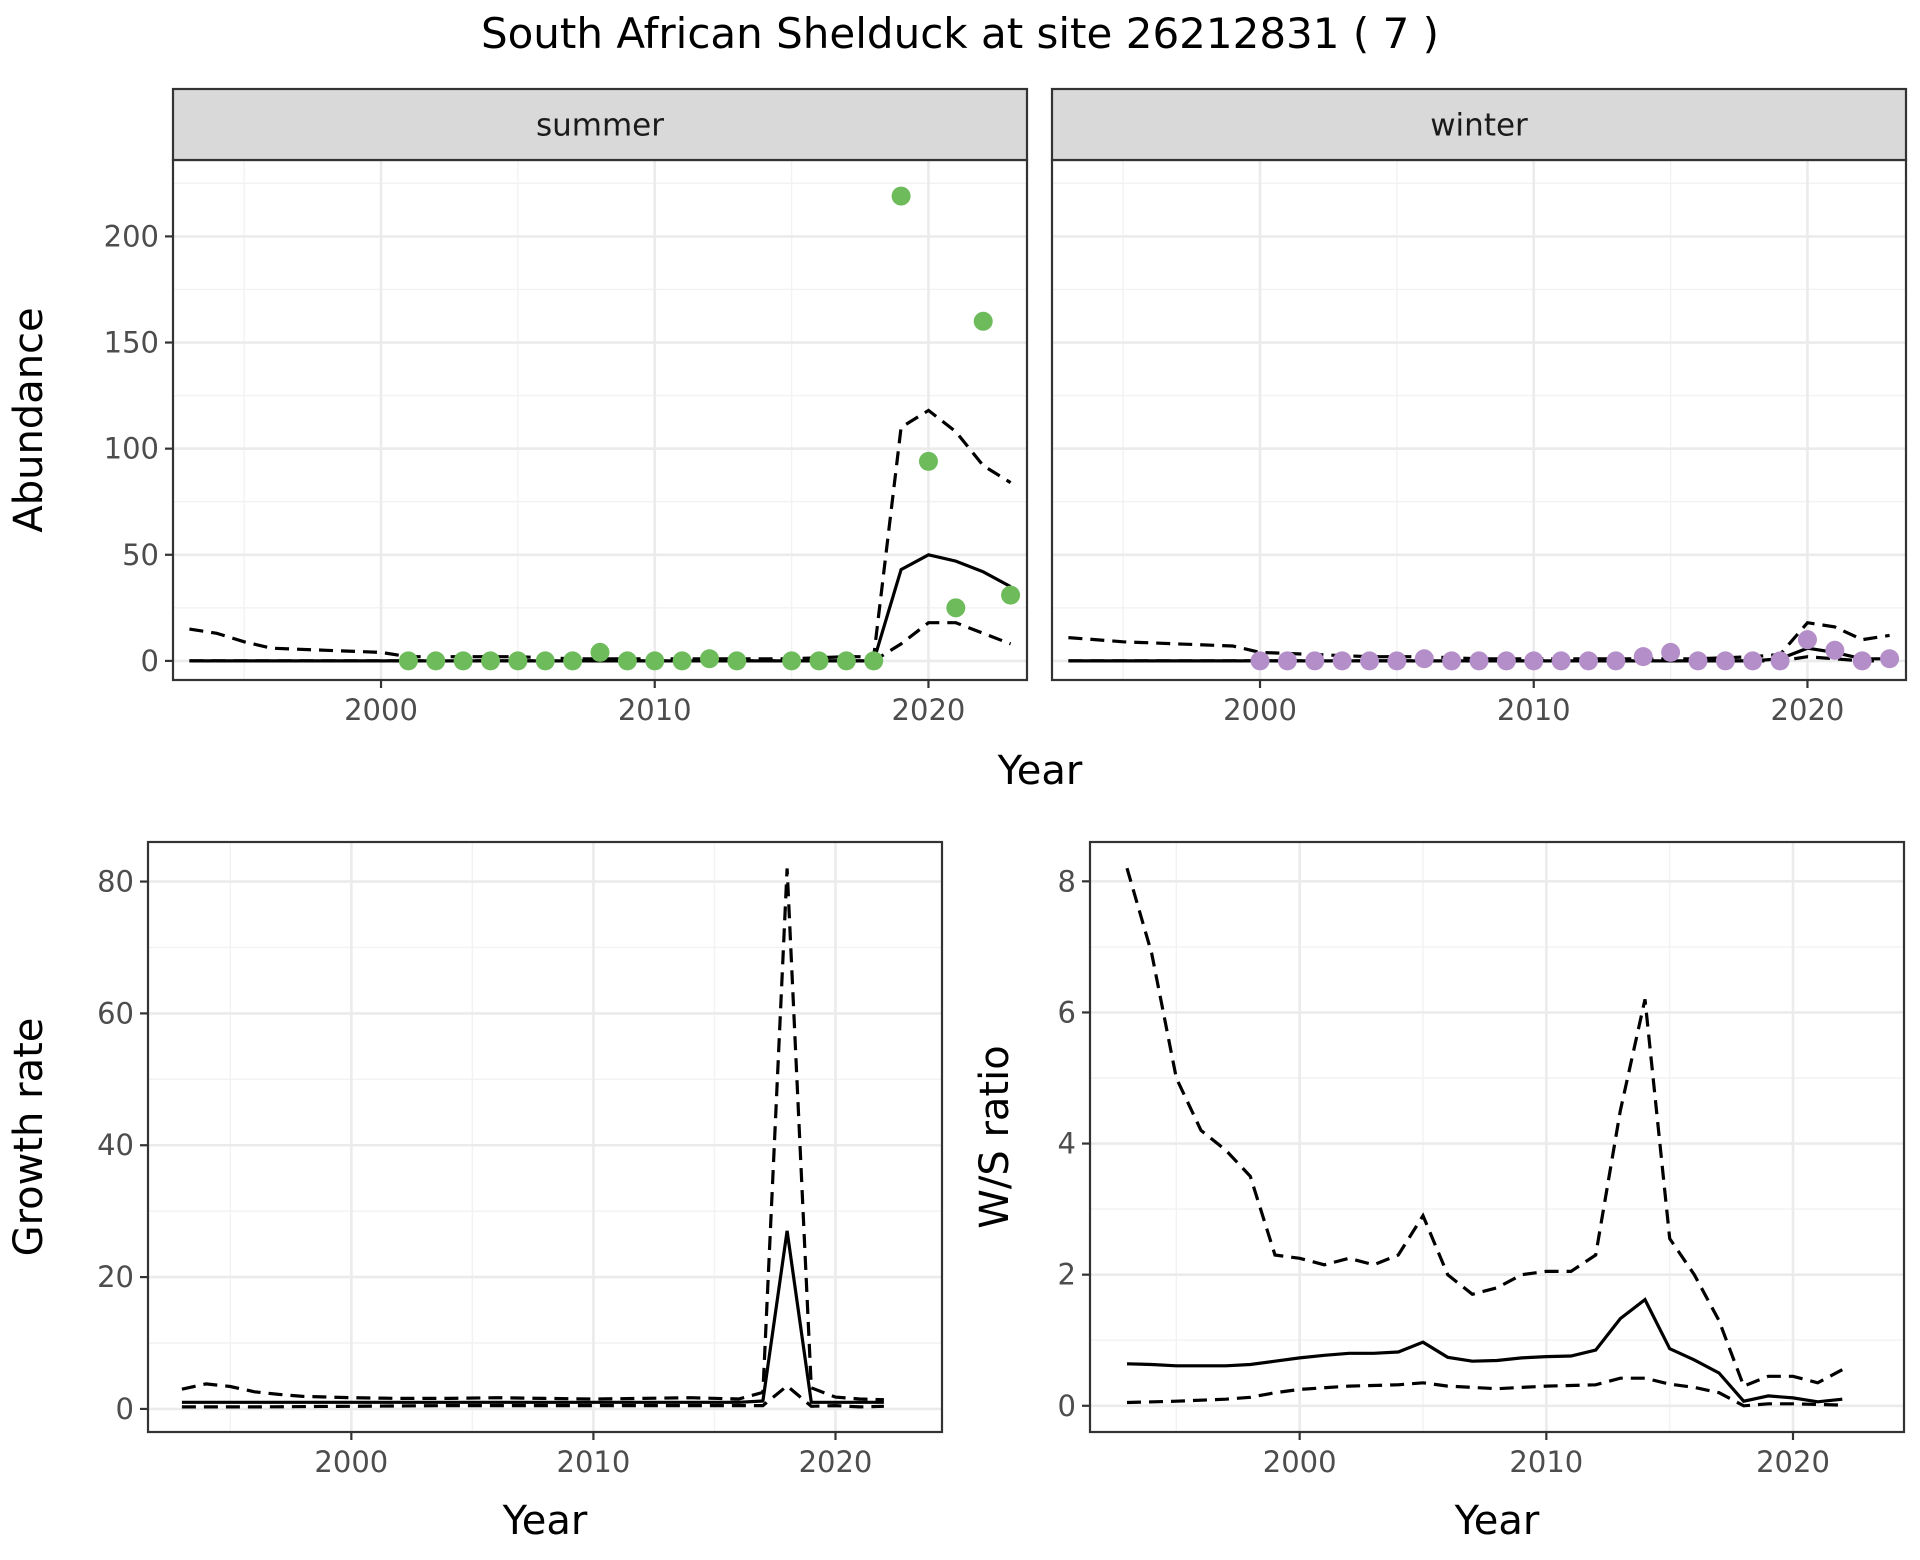  I want to click on y-tick-label: 50, so click(140, 555).